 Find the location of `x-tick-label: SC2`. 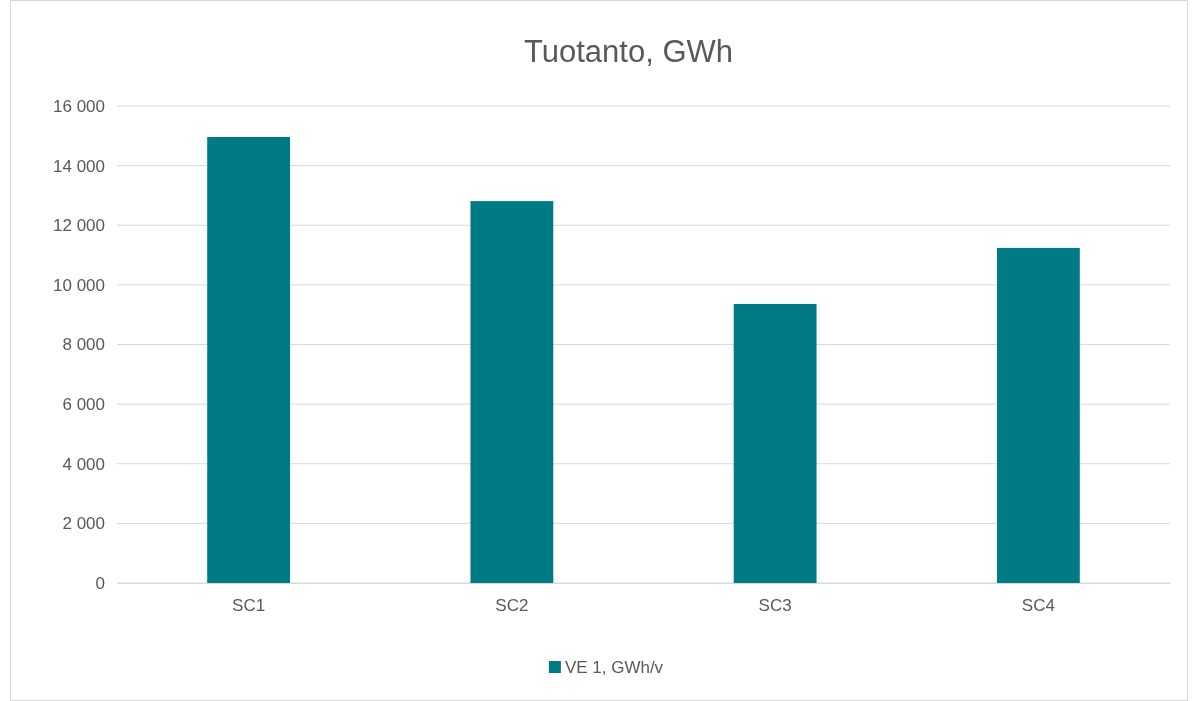

x-tick-label: SC2 is located at coordinates (512, 606).